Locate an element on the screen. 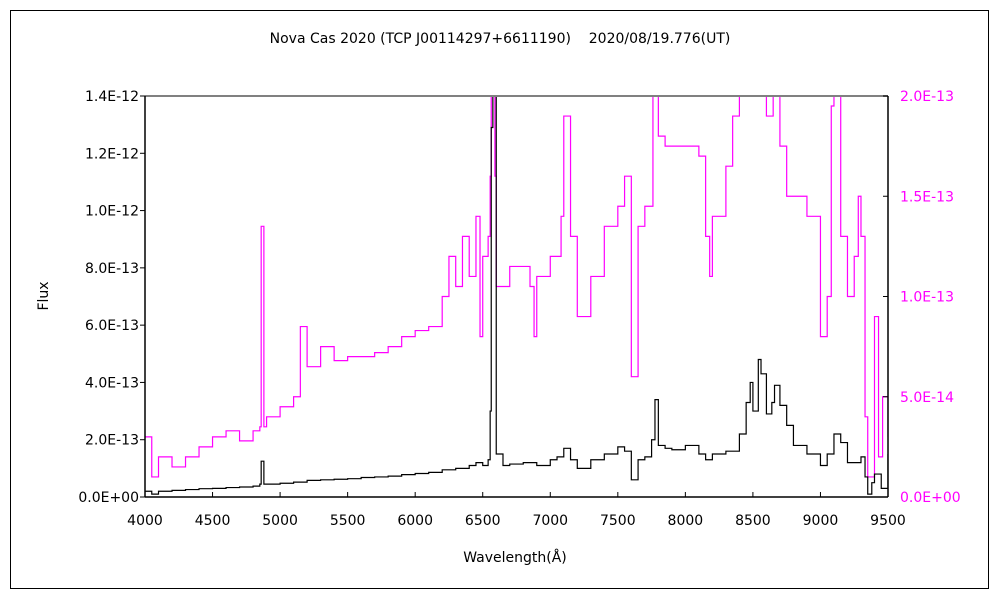 Image resolution: width=1000 pixels, height=600 pixels. x-tick-label: 8000 is located at coordinates (686, 521).